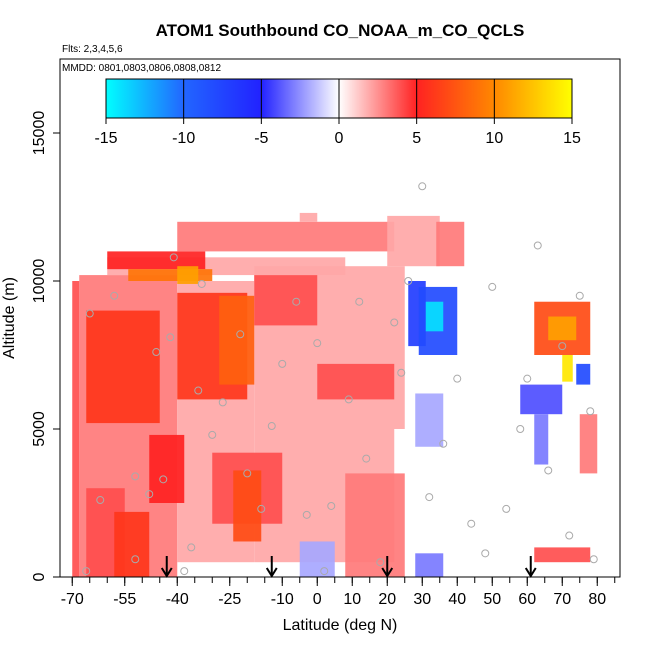 Image resolution: width=650 pixels, height=650 pixels. What do you see at coordinates (422, 599) in the screenshot?
I see `x-tick-label: 30` at bounding box center [422, 599].